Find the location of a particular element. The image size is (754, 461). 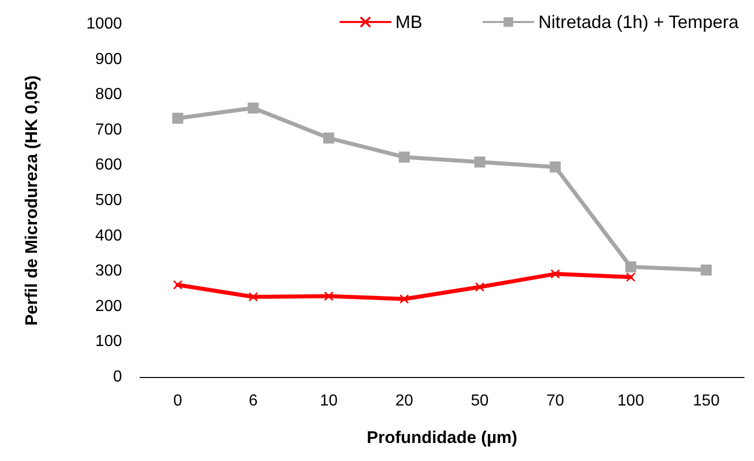

x-tick-label: 0 is located at coordinates (177, 401).